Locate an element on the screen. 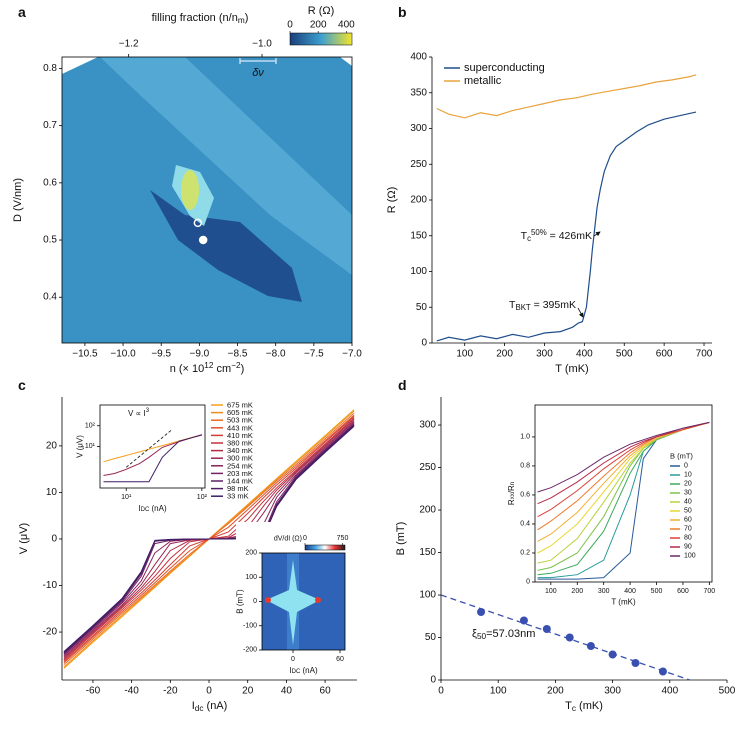 This screenshot has width=748, height=735. text-part: V ∝ I is located at coordinates (137, 413).